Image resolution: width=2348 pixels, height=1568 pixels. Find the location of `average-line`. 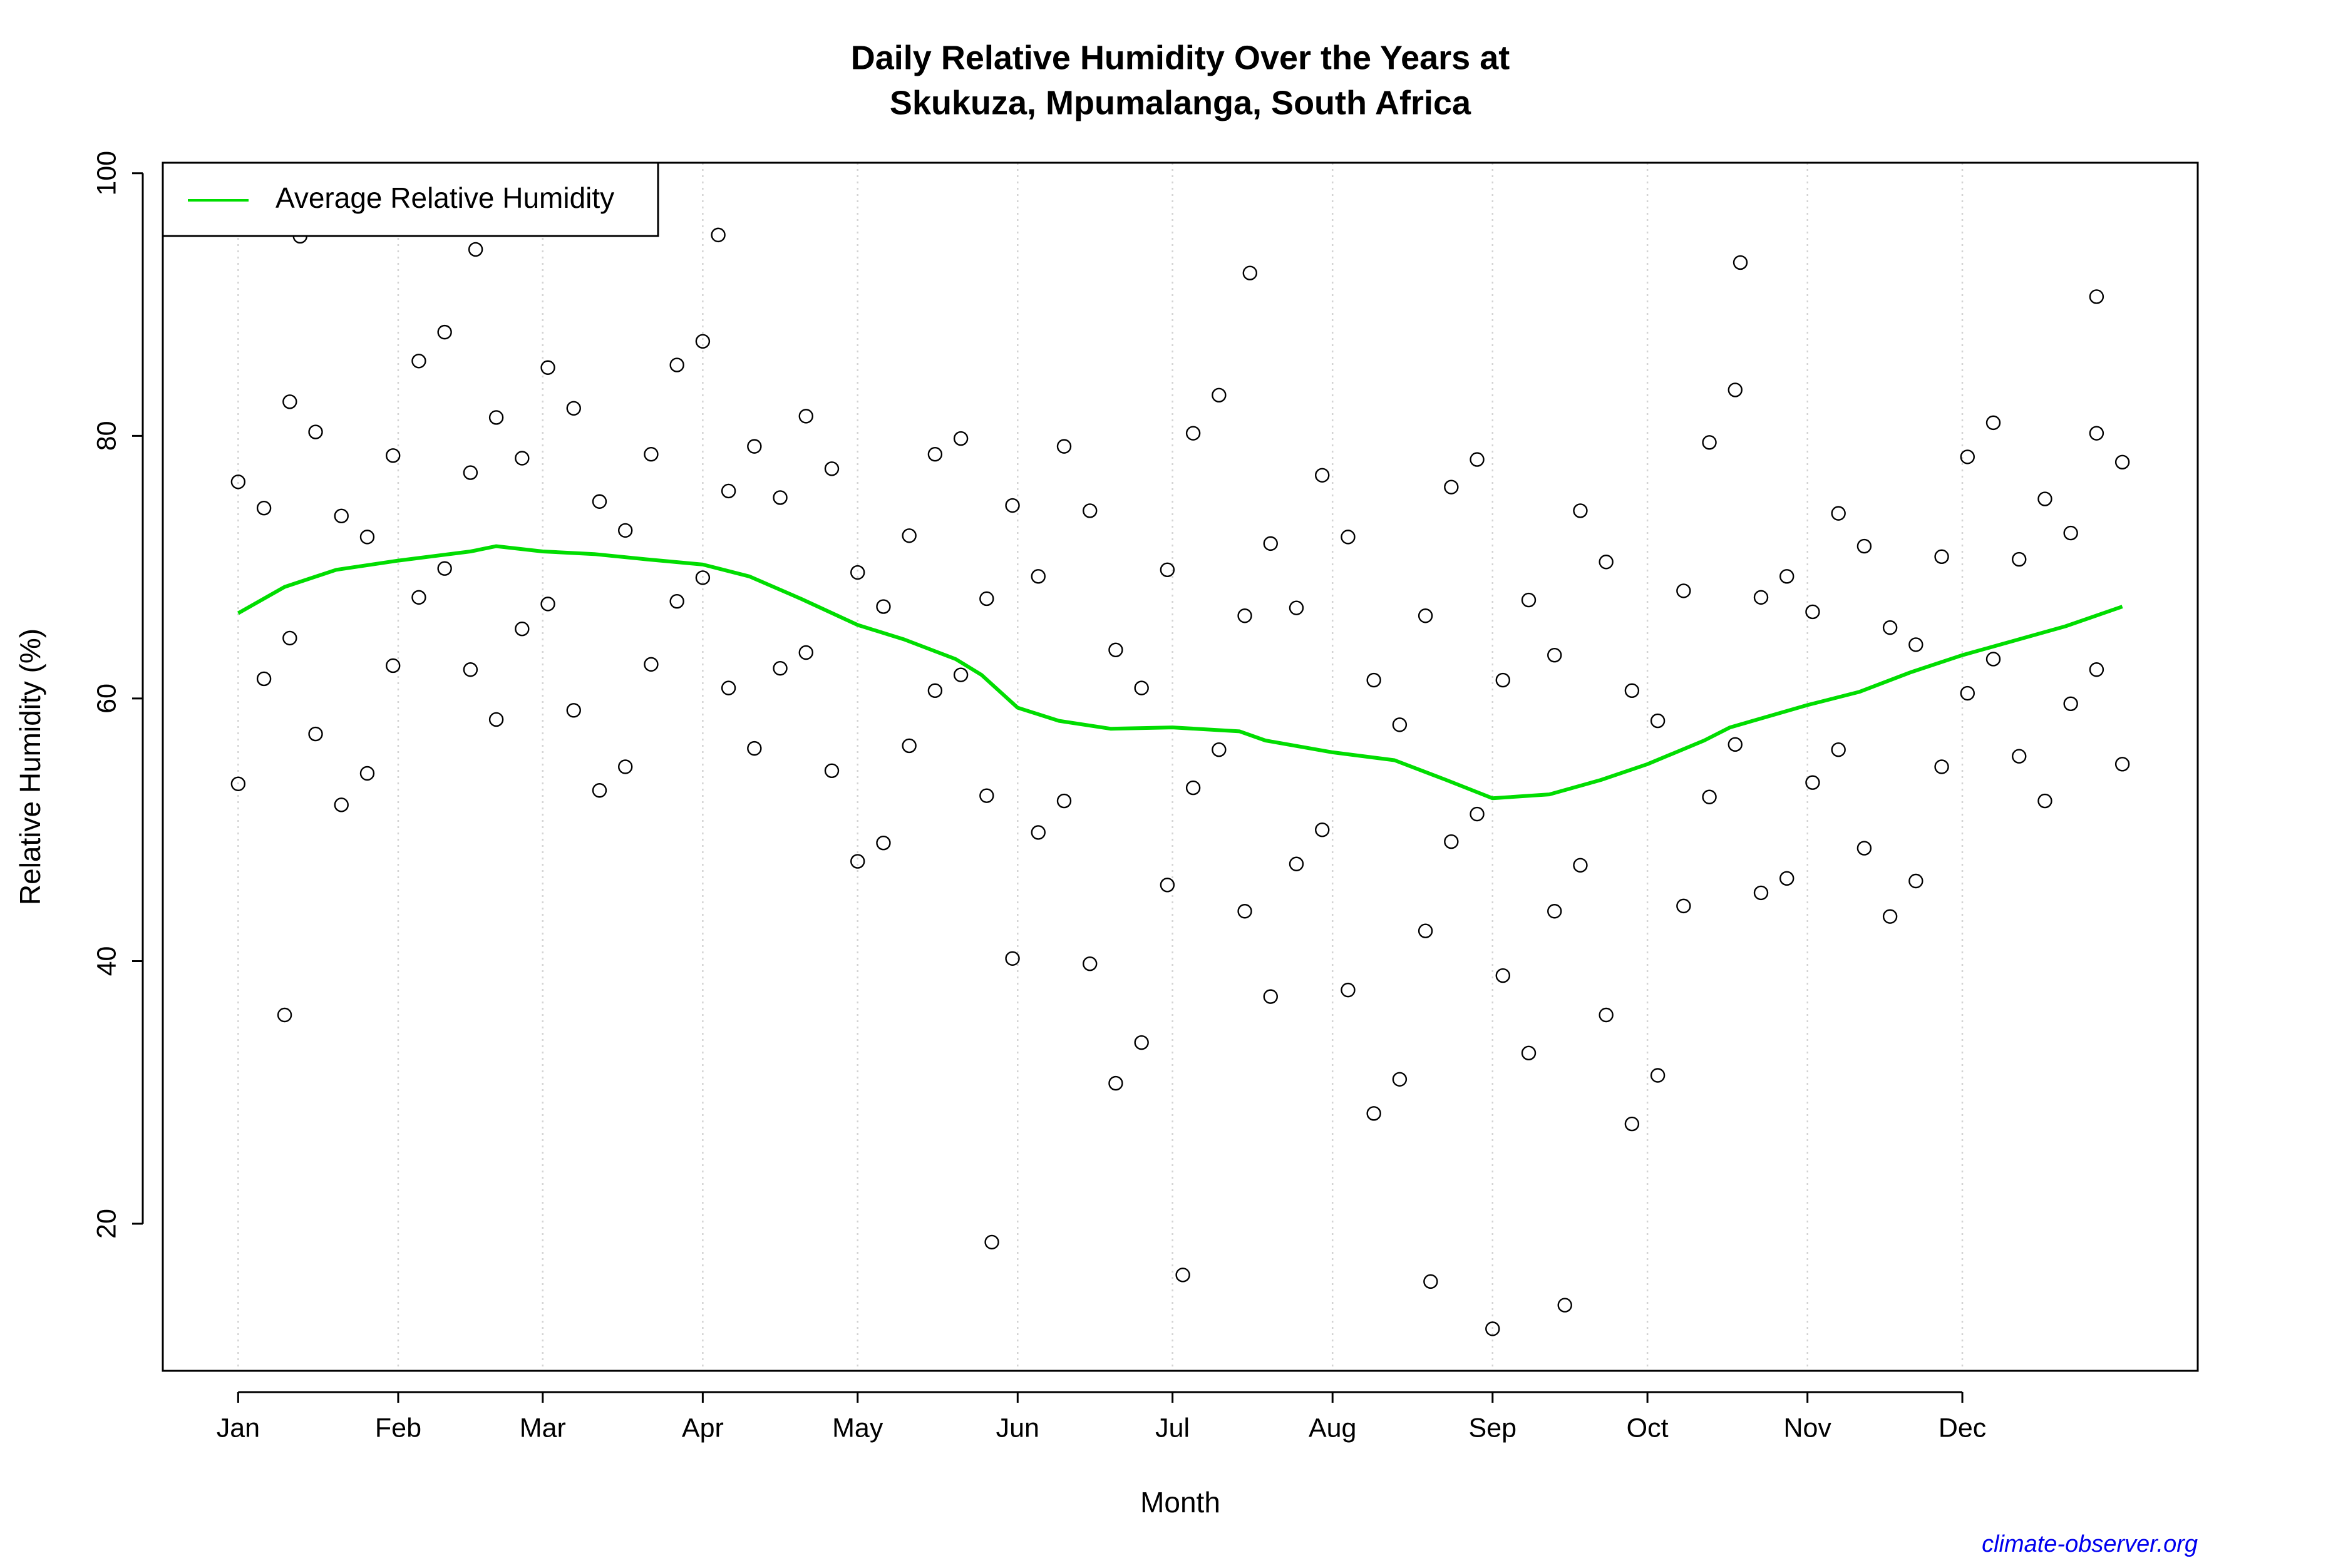

average-line is located at coordinates (1180, 672).